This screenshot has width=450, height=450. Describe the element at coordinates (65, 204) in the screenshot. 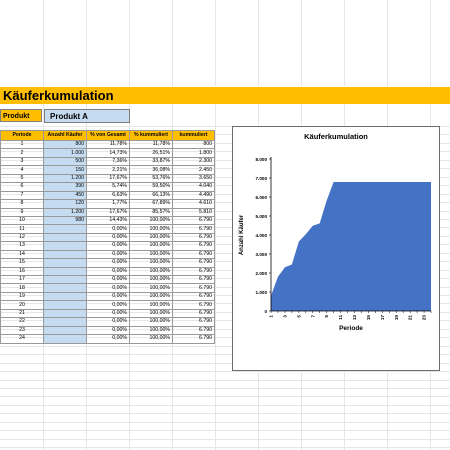

I see `cell-anzahl-kaeufer: 120` at that location.